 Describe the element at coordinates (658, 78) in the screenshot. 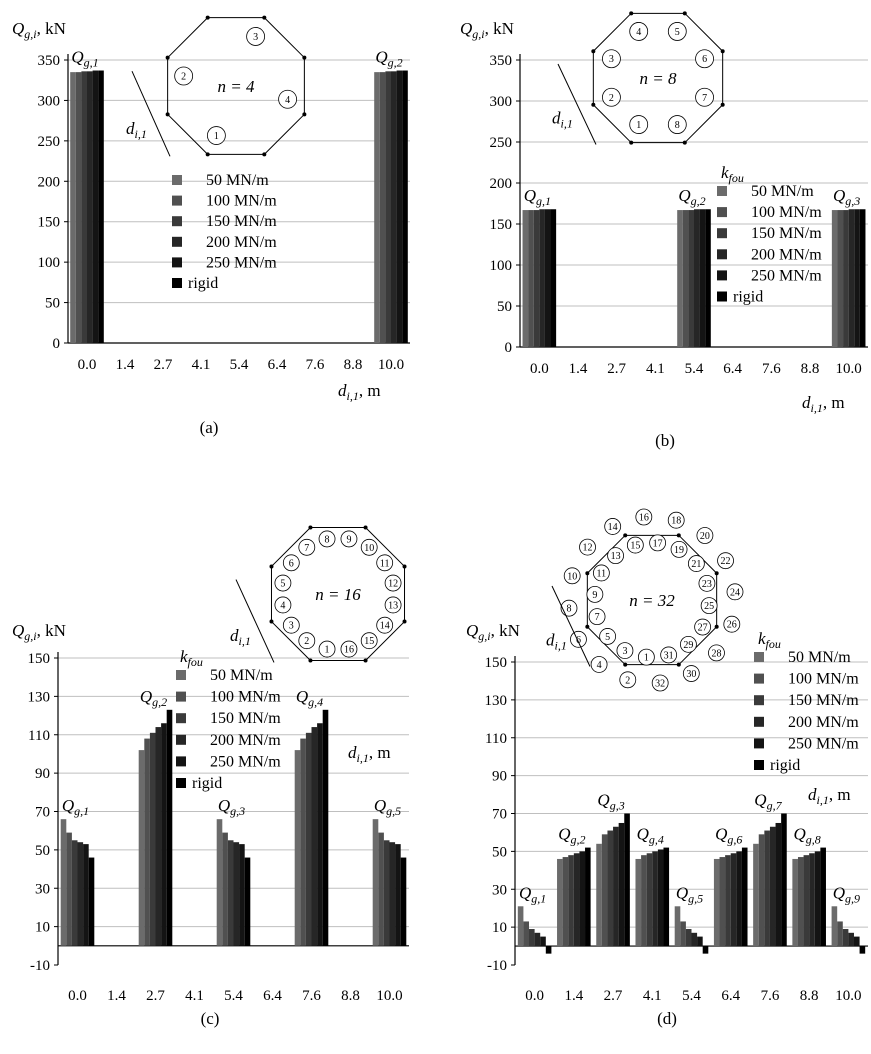

I see `n-label: n = 8` at that location.